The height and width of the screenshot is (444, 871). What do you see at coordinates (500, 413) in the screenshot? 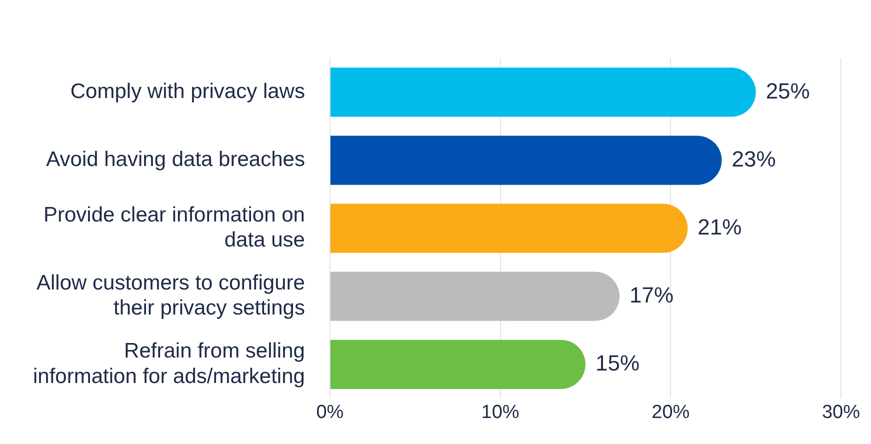
I see `x-tick-label: 10%` at bounding box center [500, 413].